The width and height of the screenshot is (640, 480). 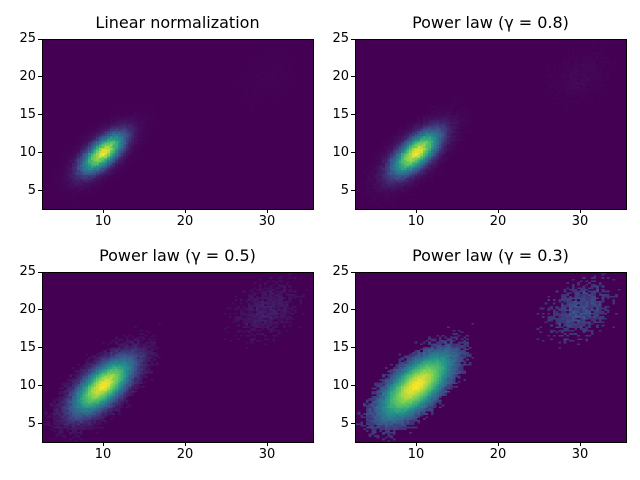 What do you see at coordinates (177, 22) in the screenshot?
I see `panel-title: Linear normalization` at bounding box center [177, 22].